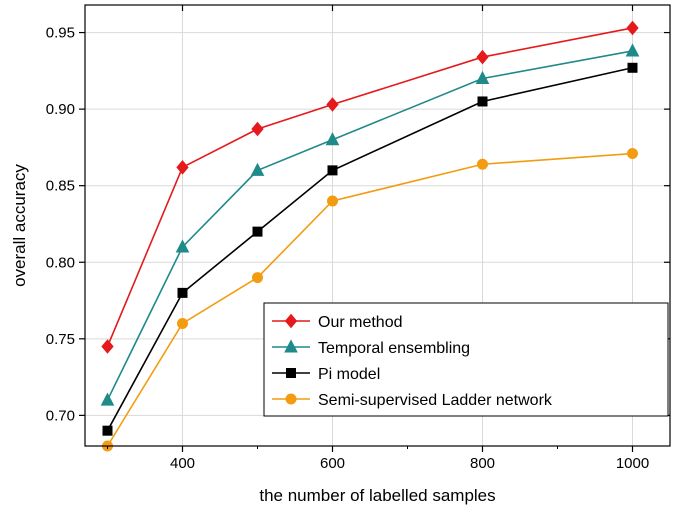  What do you see at coordinates (482, 463) in the screenshot?
I see `x-tick-label: 800` at bounding box center [482, 463].